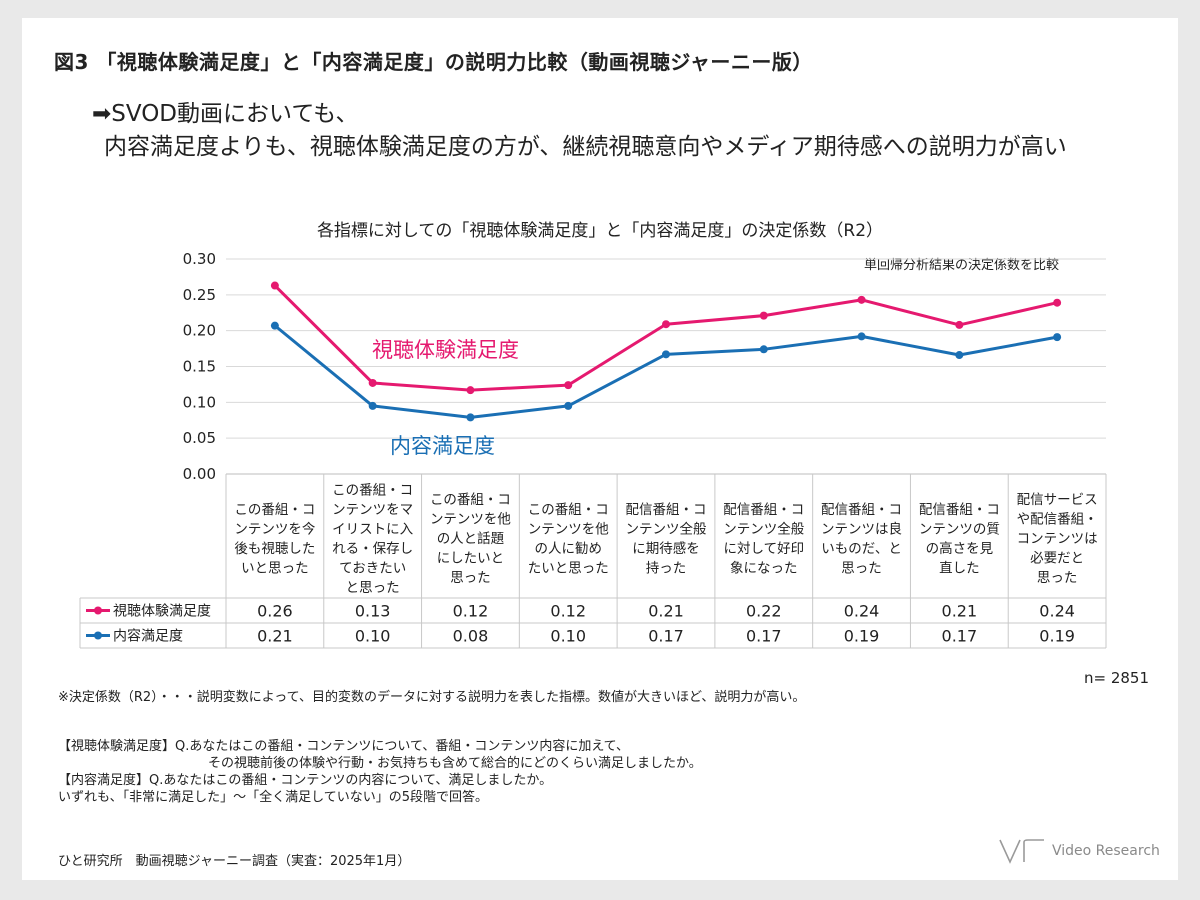 Image resolution: width=1200 pixels, height=900 pixels. I want to click on data-label: 0.08, so click(471, 636).